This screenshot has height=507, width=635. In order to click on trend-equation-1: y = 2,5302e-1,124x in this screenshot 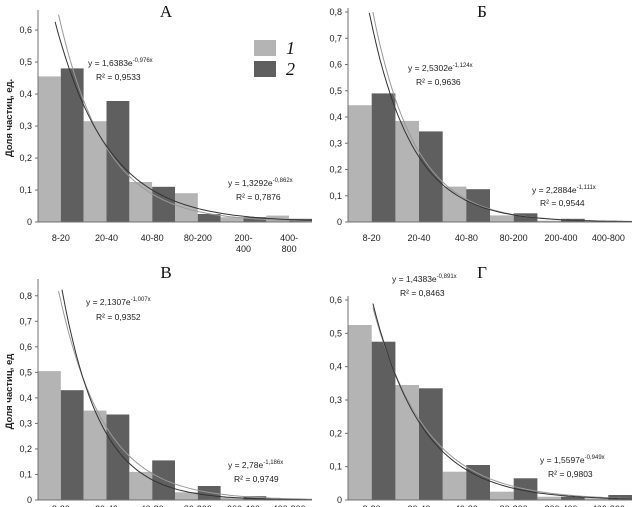, I will do `click(440, 68)`.